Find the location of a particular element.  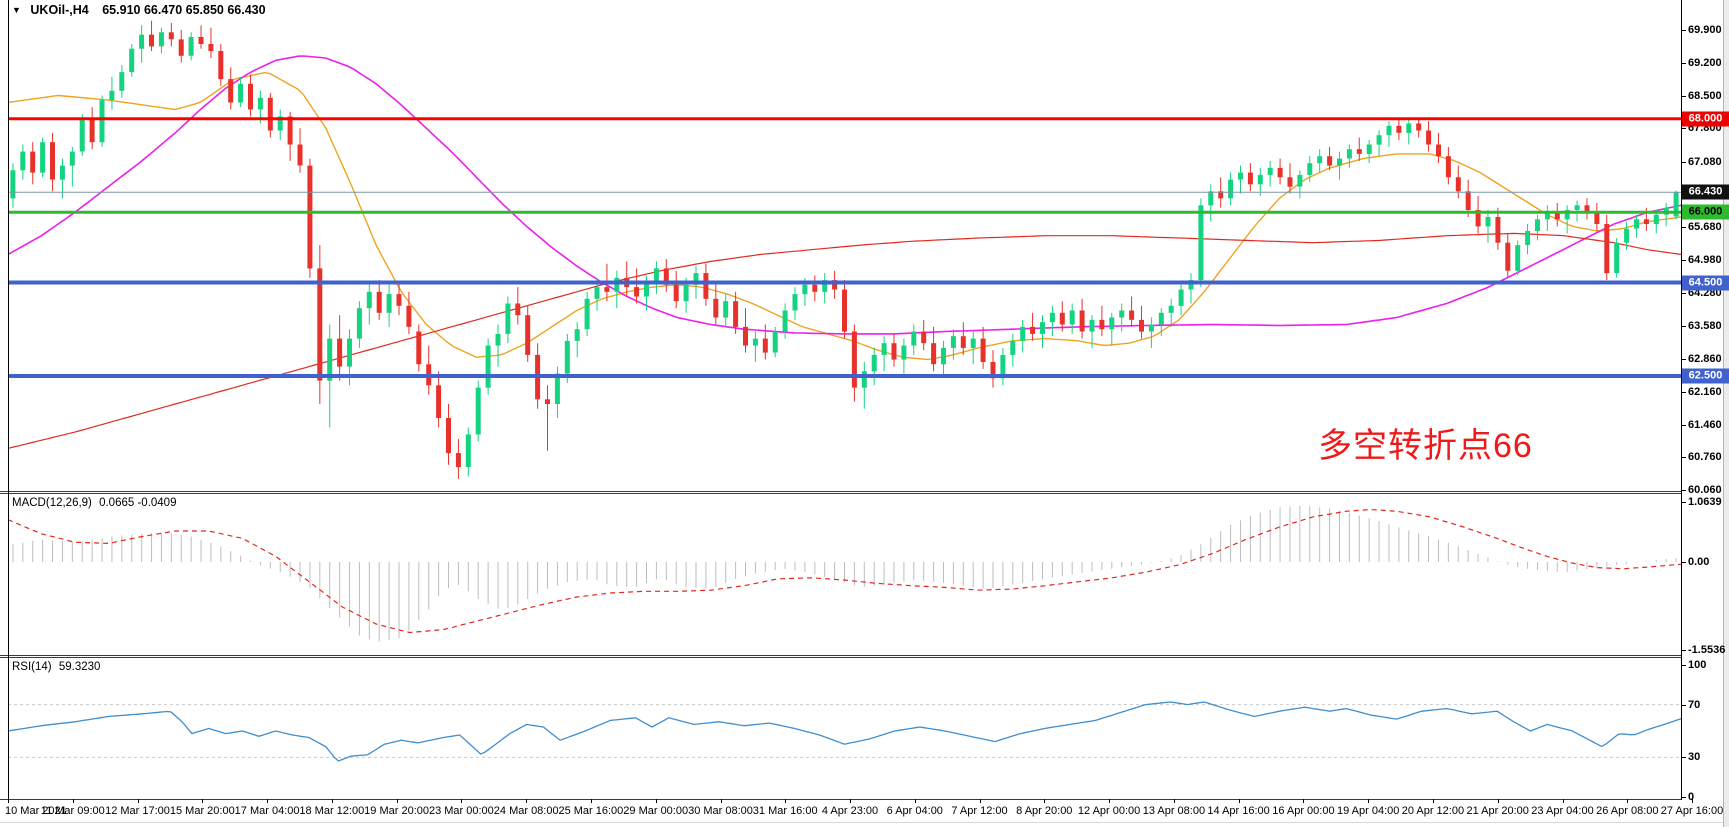

price-badge-66.000: 66.000 is located at coordinates (1705, 212).